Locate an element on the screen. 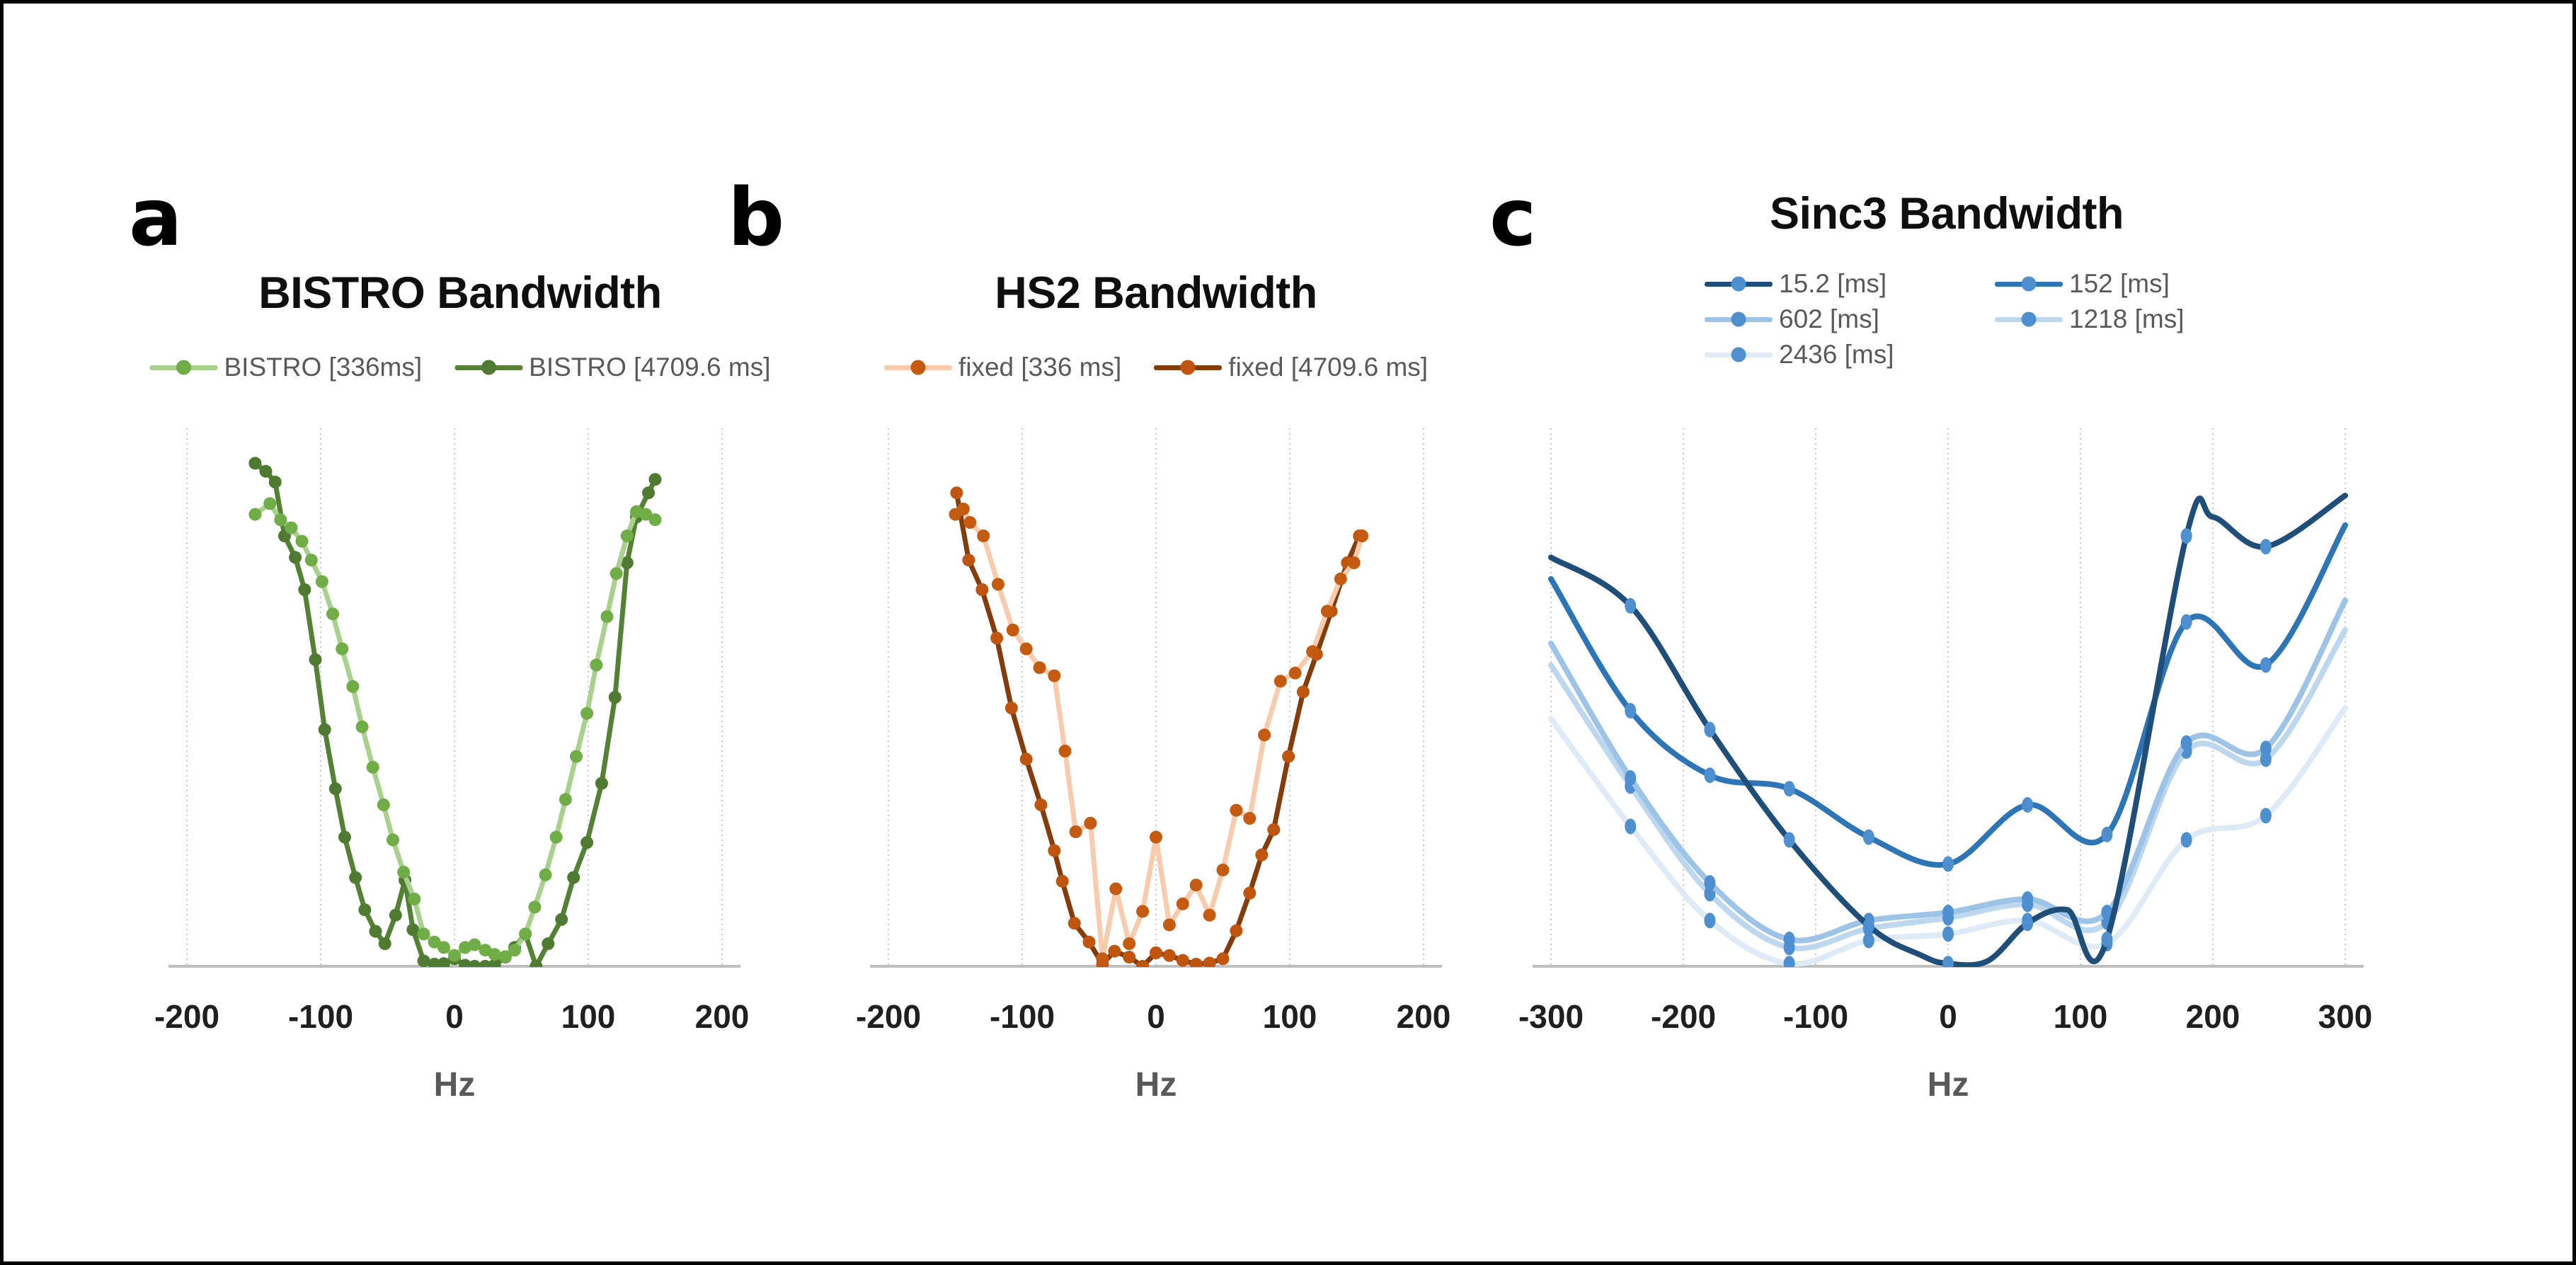 The width and height of the screenshot is (2576, 1265). series-line-BISTRO [336ms] is located at coordinates (455, 730).